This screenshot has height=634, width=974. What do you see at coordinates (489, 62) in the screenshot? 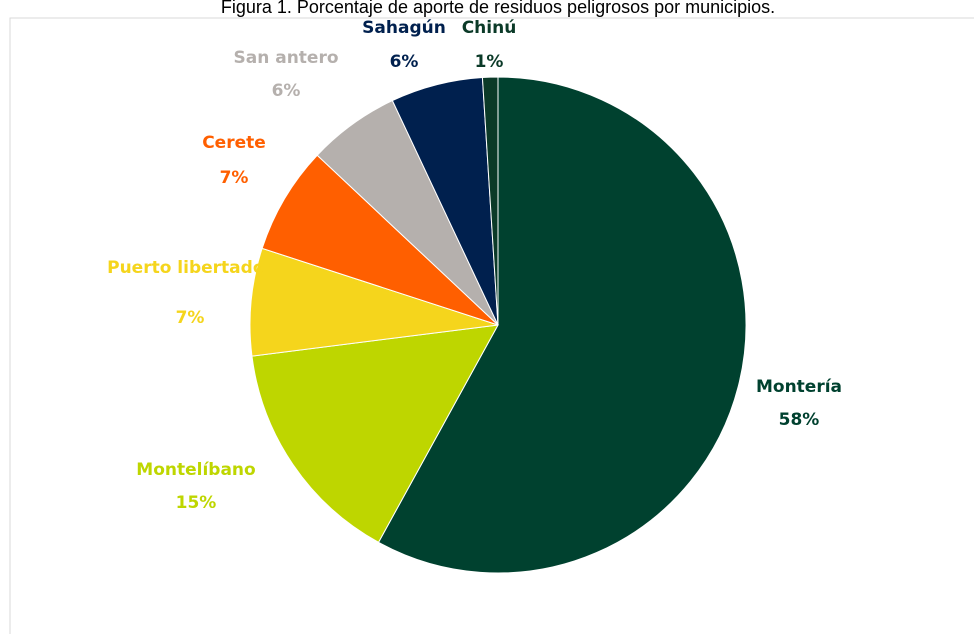
I see `slice-value-label: 1%` at bounding box center [489, 62].